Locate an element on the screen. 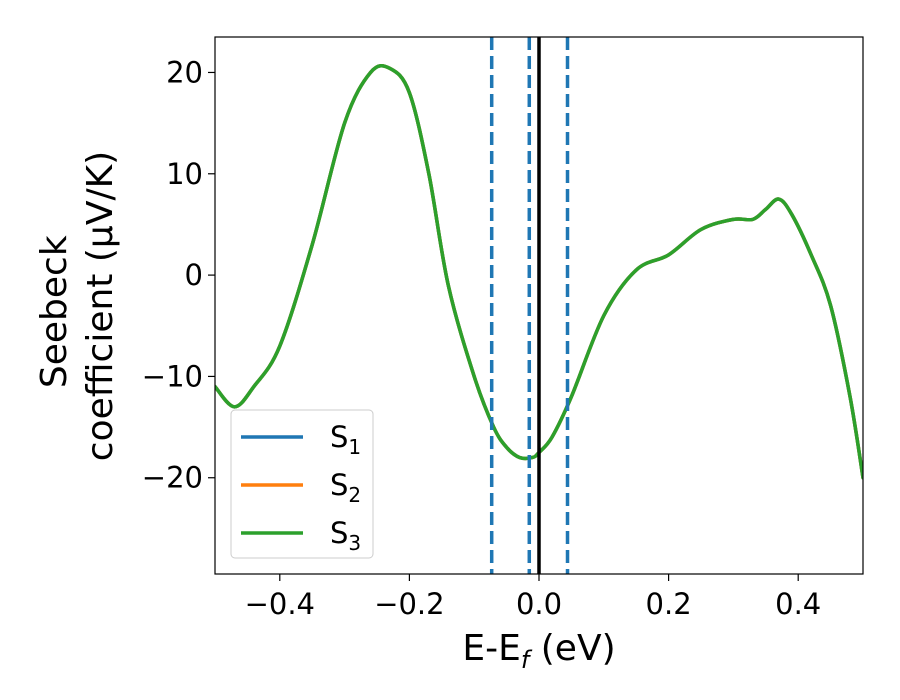 The height and width of the screenshot is (700, 900). legend: S1 S2 S3 is located at coordinates (302, 484).